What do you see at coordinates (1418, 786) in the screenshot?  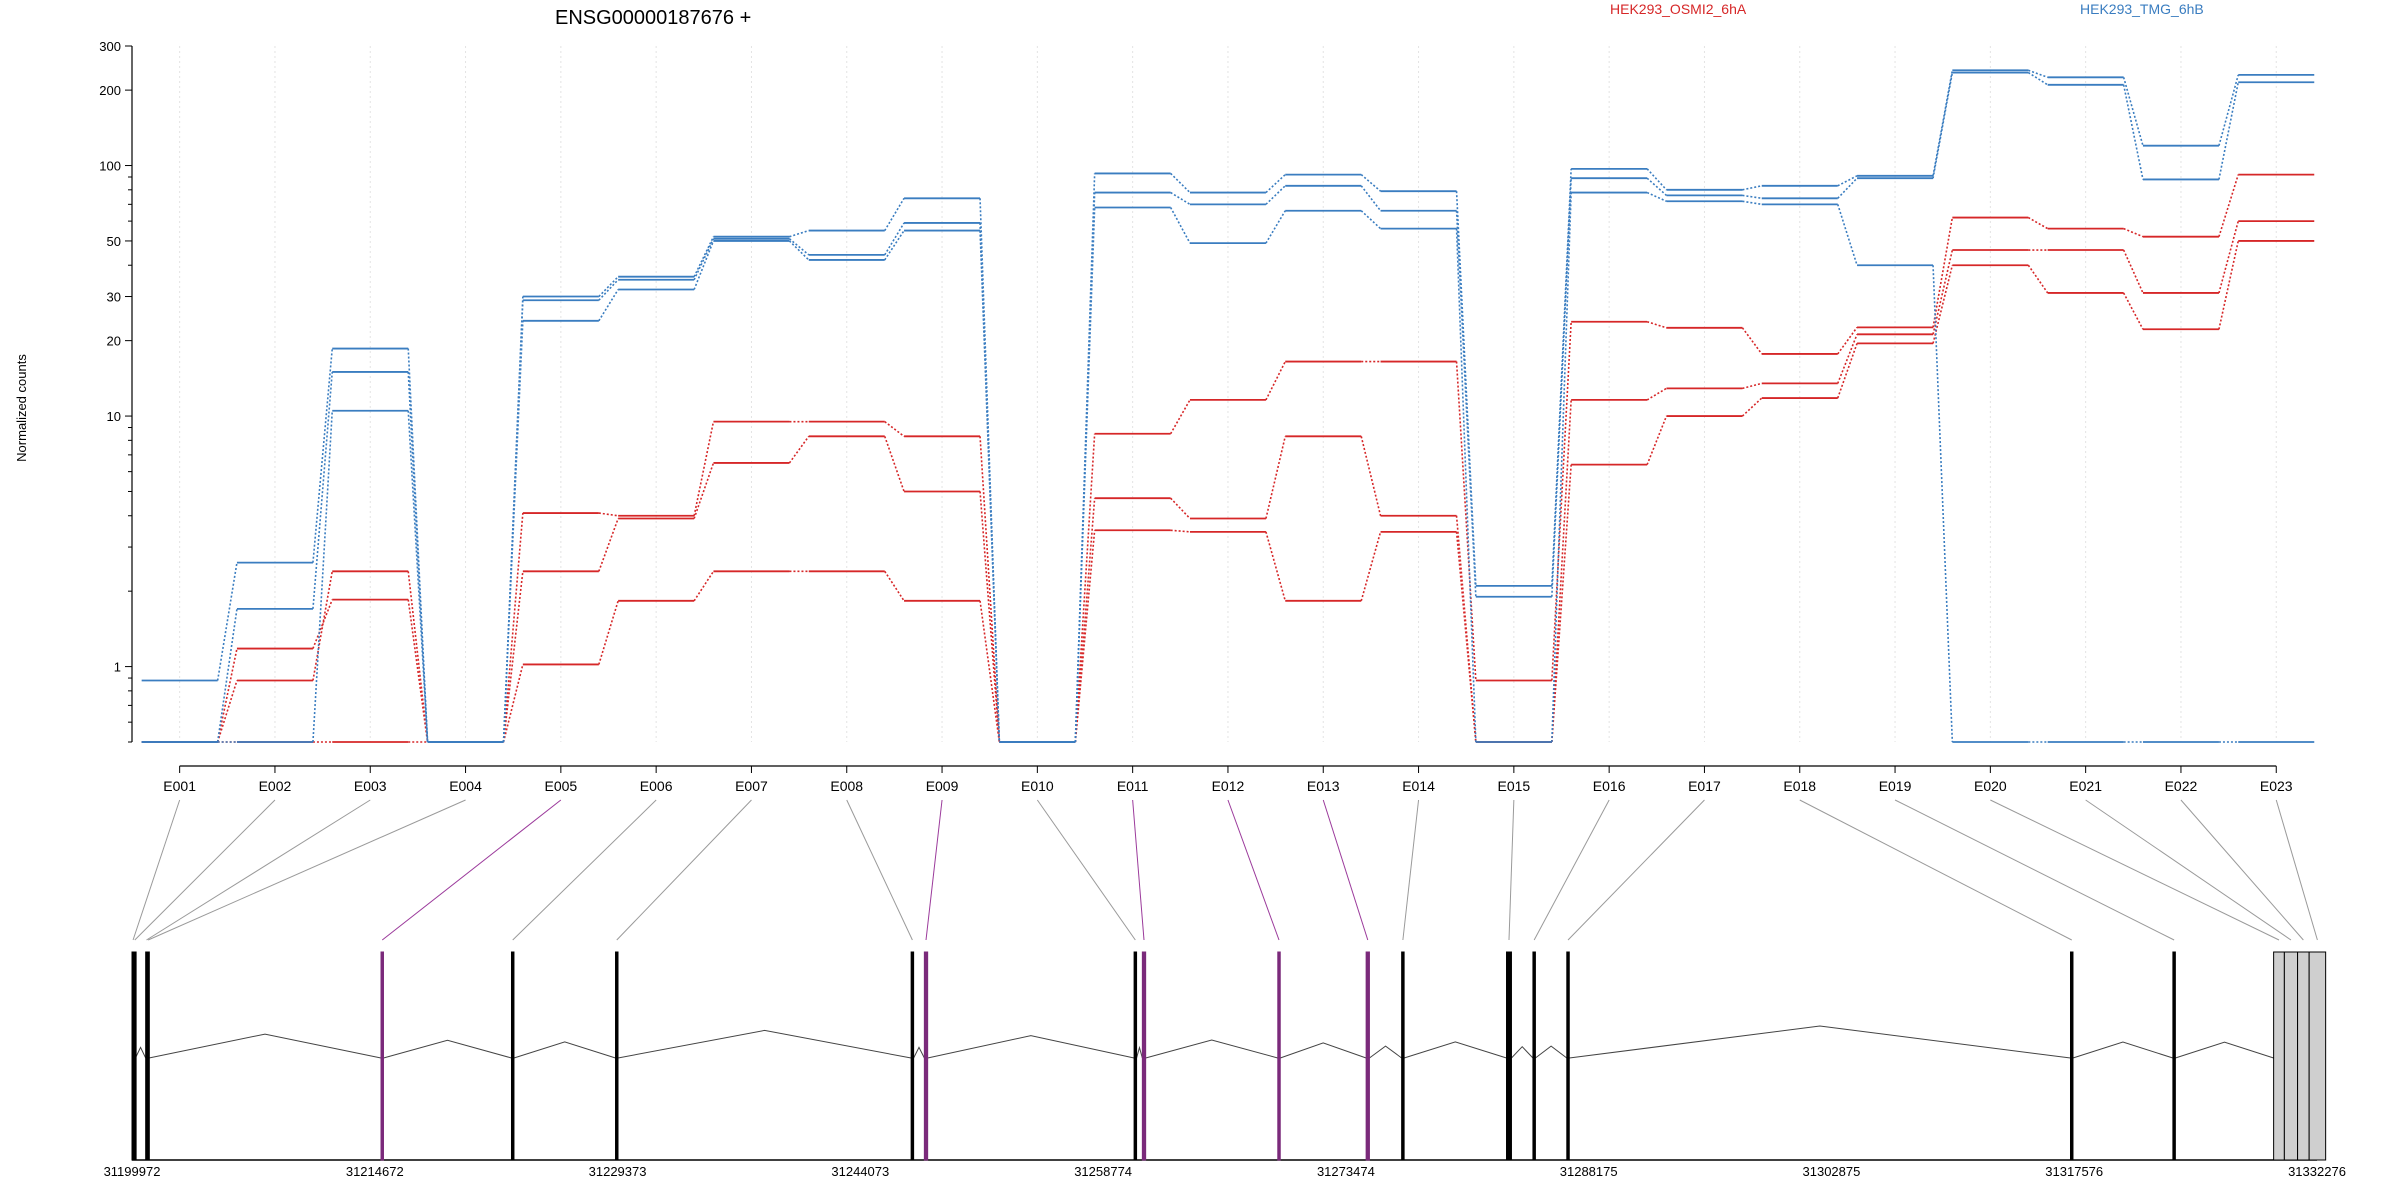 I see `x-tick-label-E014: E014` at bounding box center [1418, 786].